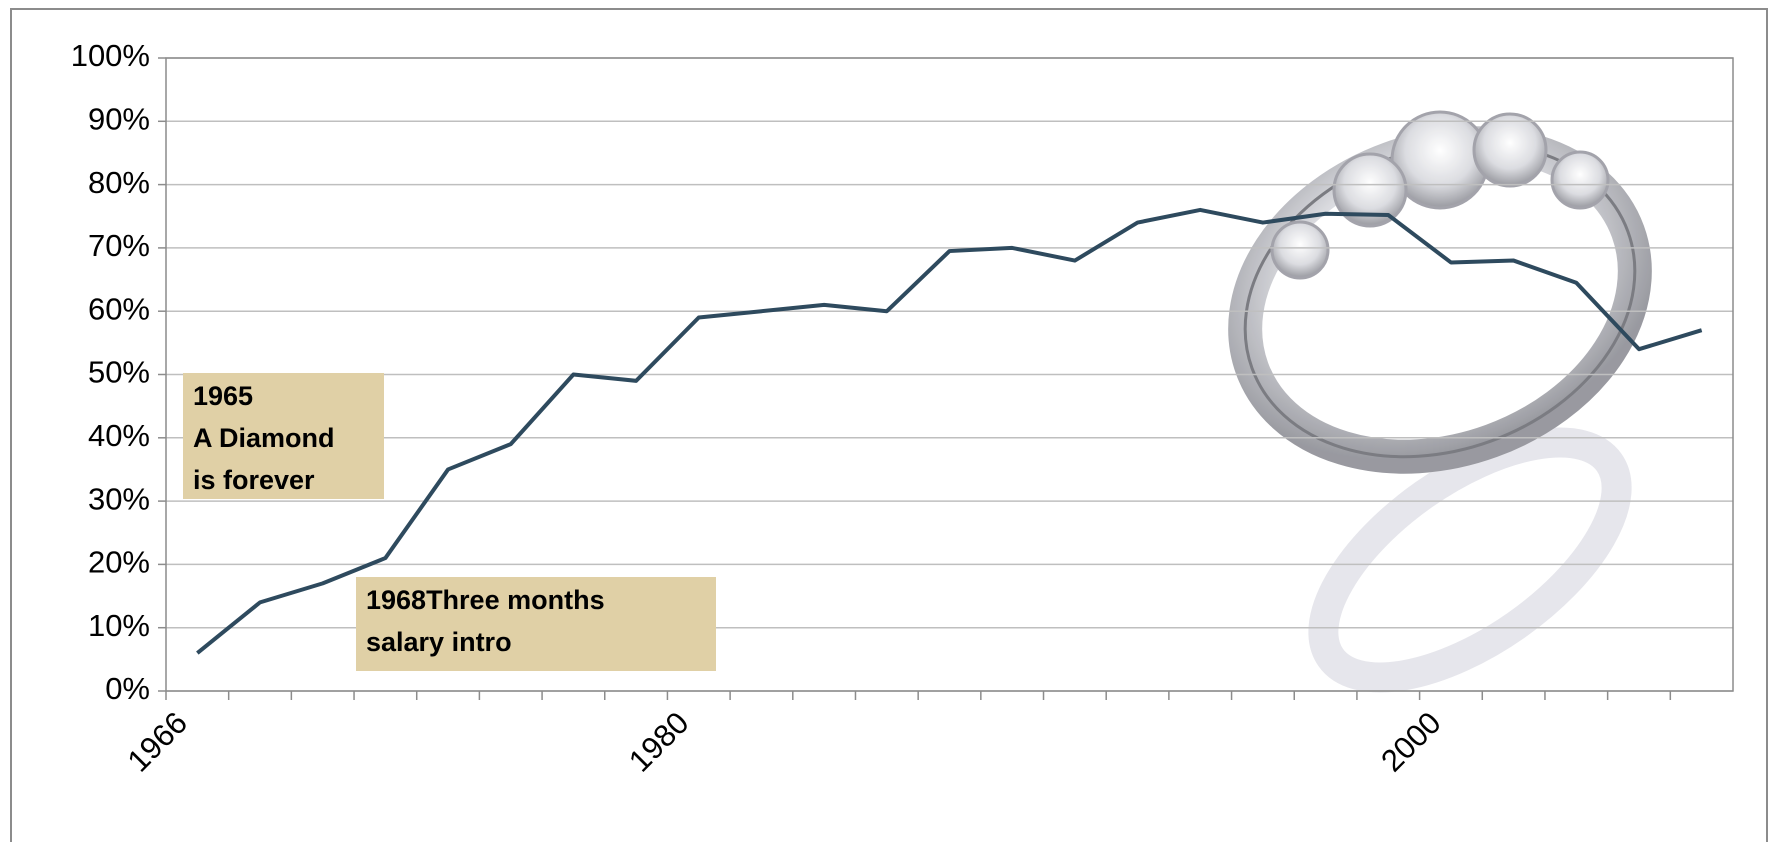 The height and width of the screenshot is (842, 1770). Describe the element at coordinates (439, 642) in the screenshot. I see `annotation-text: salary intro` at that location.